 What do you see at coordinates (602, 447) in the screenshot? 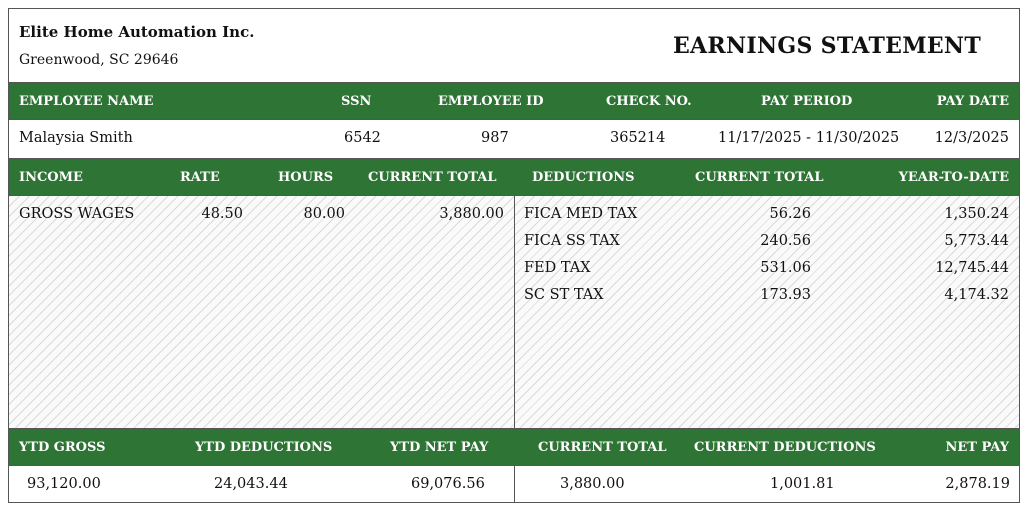
I see `current-total-header: CURRENT TOTAL` at bounding box center [602, 447].